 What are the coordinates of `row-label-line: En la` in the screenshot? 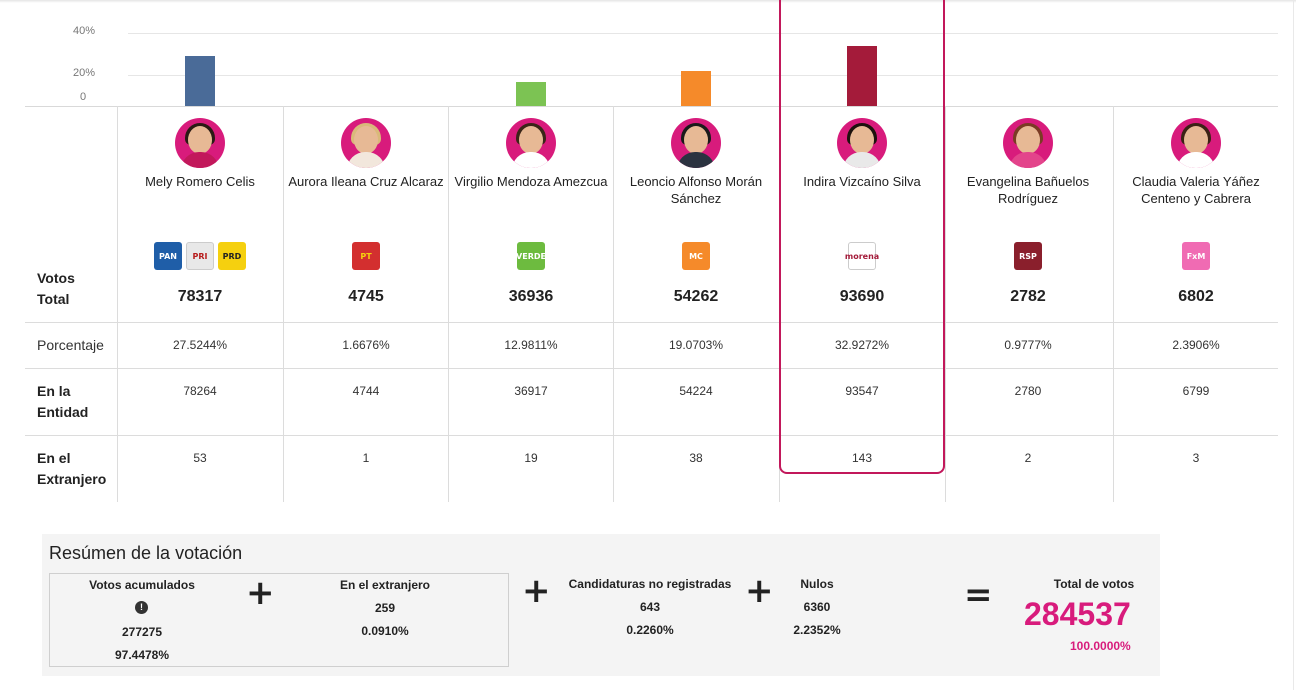 It's located at (54, 391).